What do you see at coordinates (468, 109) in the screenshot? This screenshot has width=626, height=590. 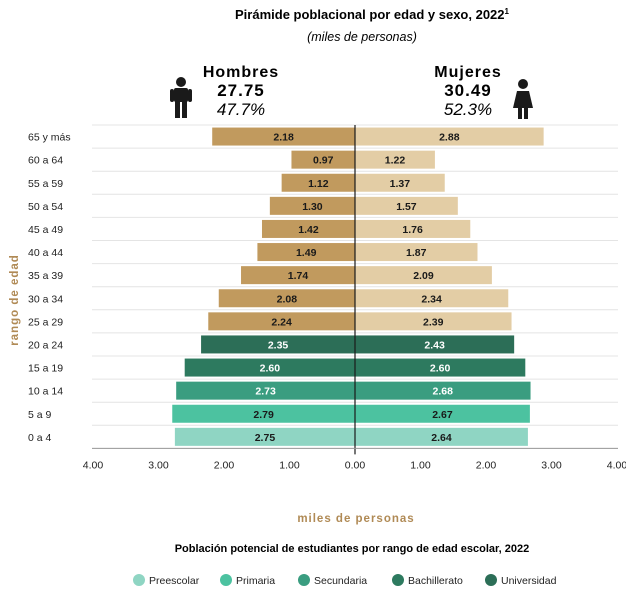 I see `women-percent: 52.3%` at bounding box center [468, 109].